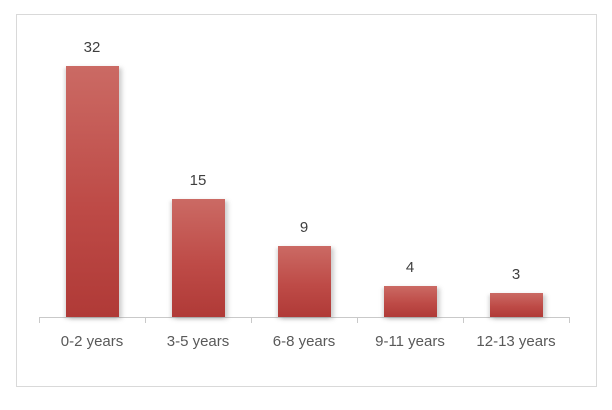  Describe the element at coordinates (410, 267) in the screenshot. I see `bar-value-label: 4` at that location.